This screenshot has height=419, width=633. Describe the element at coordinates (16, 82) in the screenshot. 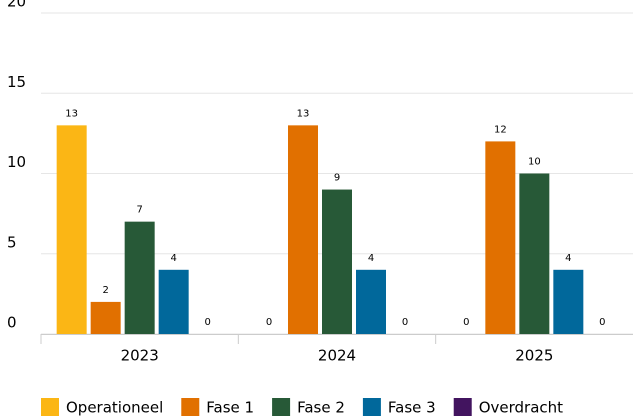

I see `y-tick-label: 15` at that location.